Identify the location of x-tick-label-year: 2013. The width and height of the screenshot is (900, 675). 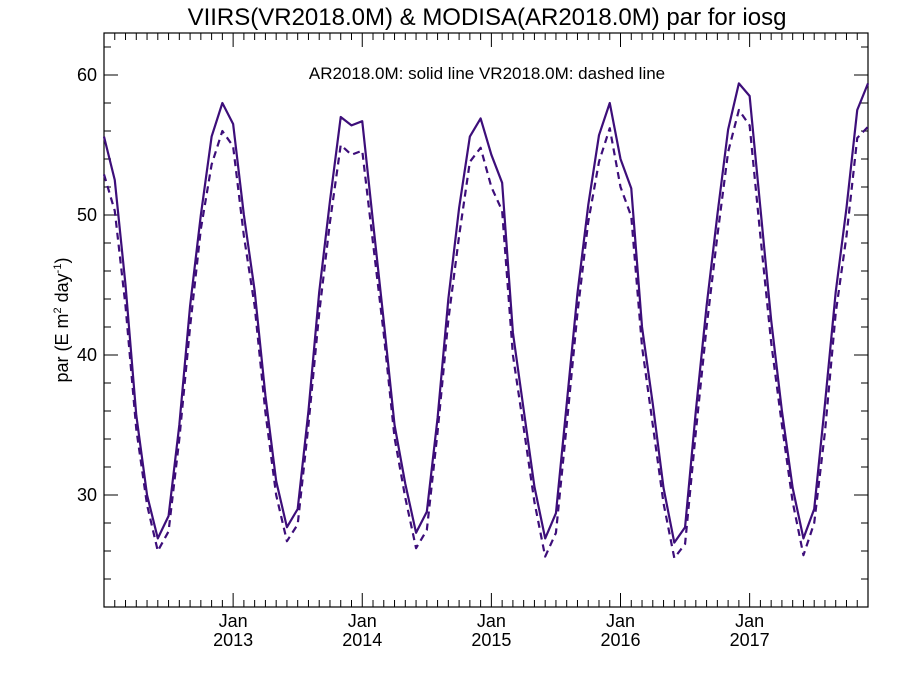
(233, 640).